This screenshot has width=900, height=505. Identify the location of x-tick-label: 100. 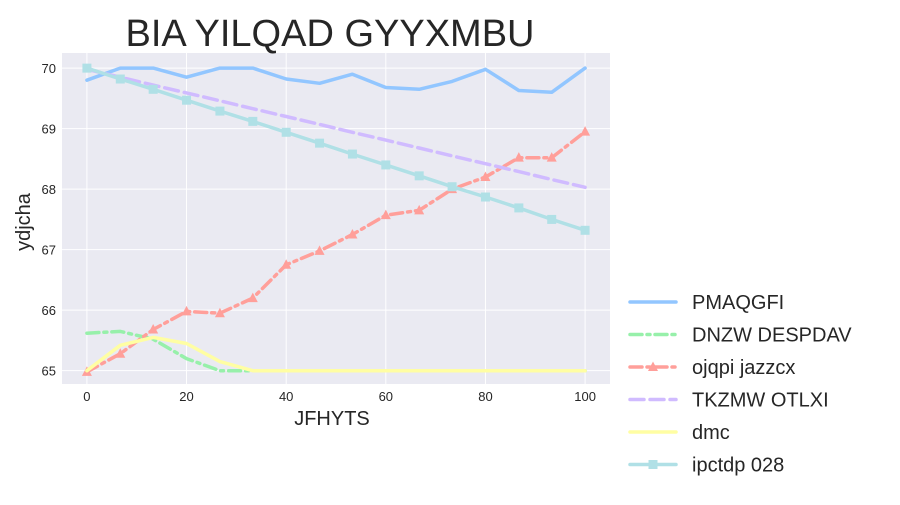
(585, 396).